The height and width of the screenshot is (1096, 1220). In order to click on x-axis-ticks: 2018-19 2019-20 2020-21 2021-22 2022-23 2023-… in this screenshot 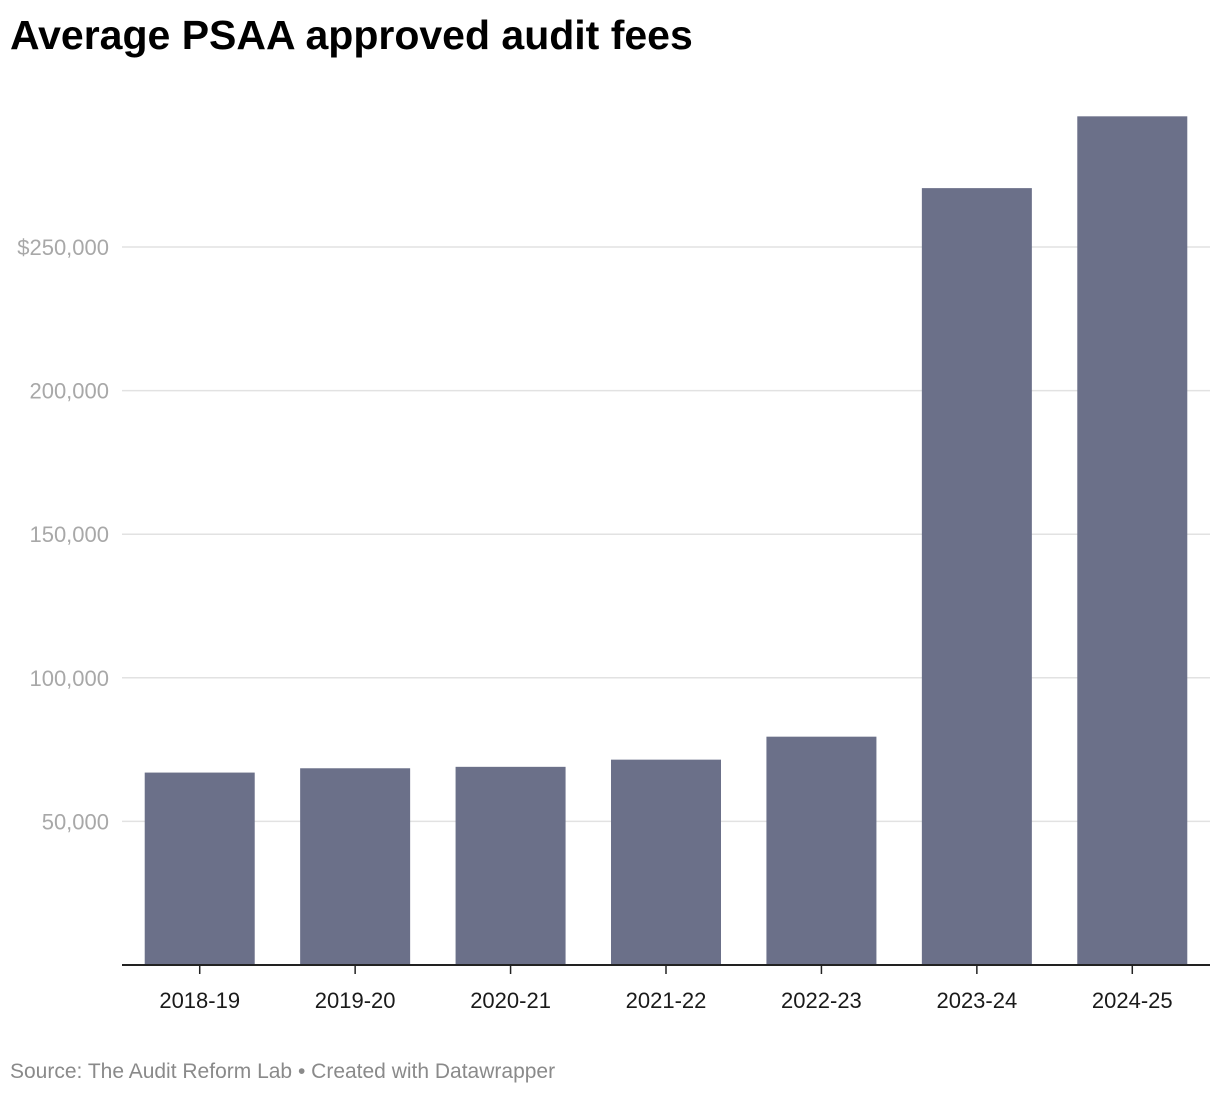, I will do `click(666, 989)`.